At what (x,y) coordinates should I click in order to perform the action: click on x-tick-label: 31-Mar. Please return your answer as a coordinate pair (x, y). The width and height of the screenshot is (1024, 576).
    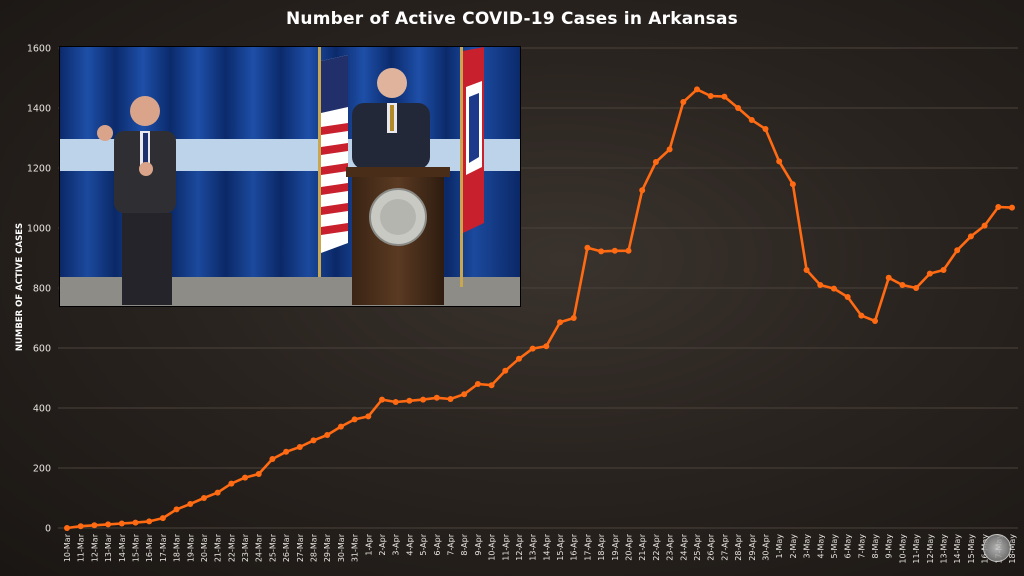
    Looking at the image, I should click on (355, 547).